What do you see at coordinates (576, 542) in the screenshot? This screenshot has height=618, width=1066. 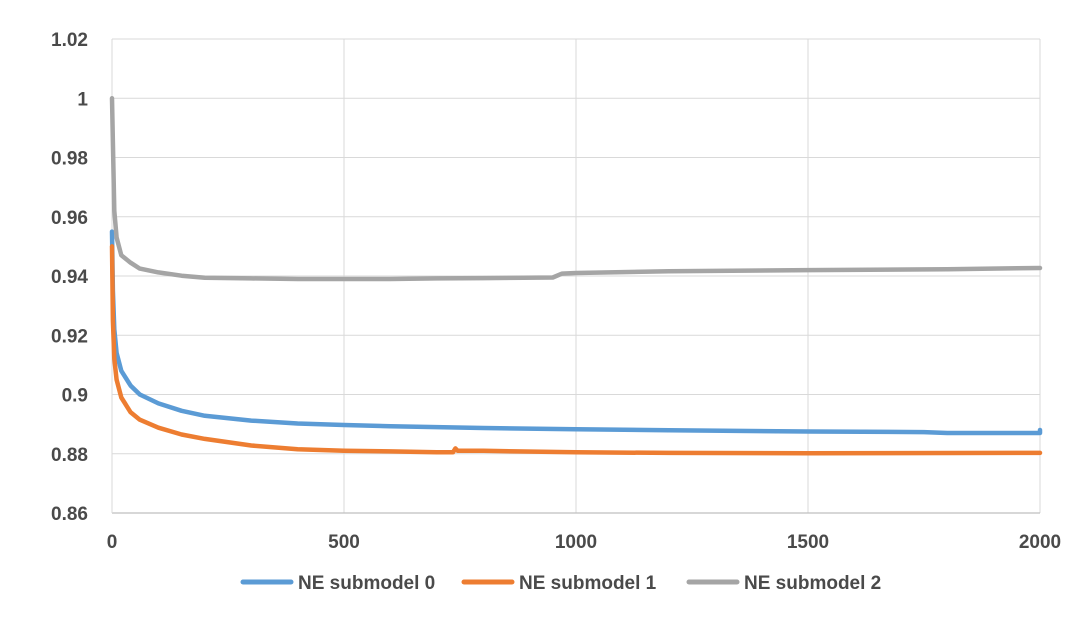 I see `x-tick-label: 1000` at bounding box center [576, 542].